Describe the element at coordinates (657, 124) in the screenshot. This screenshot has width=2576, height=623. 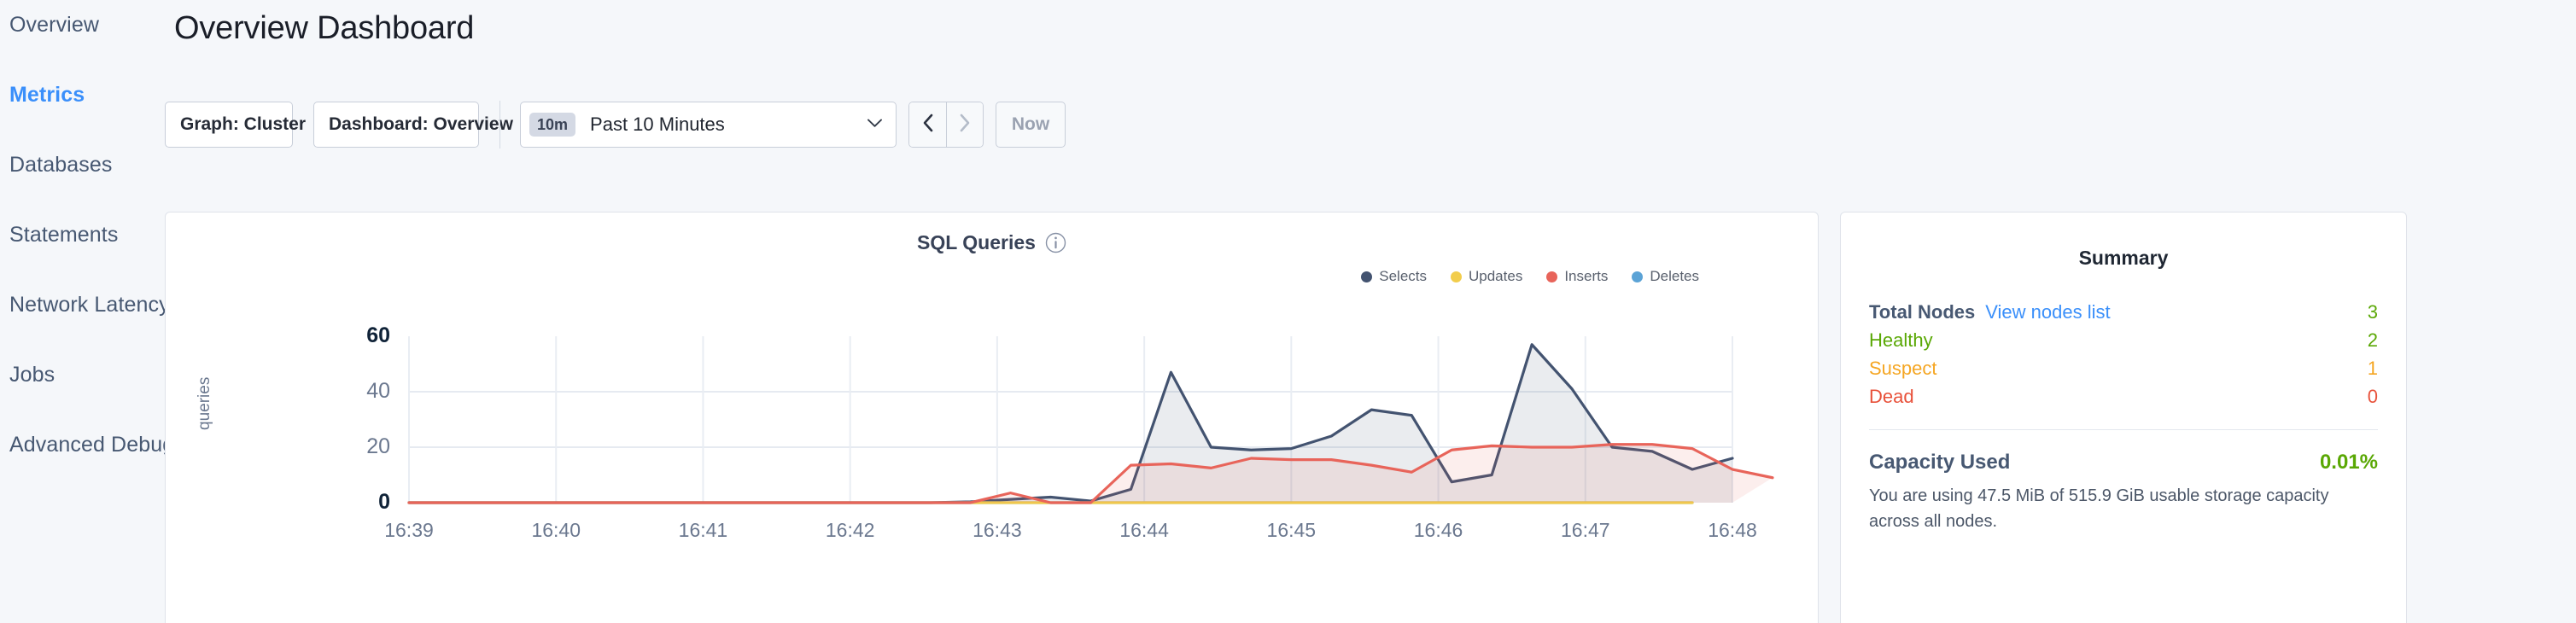
I see `time-range-label: Past 10 Minutes` at that location.